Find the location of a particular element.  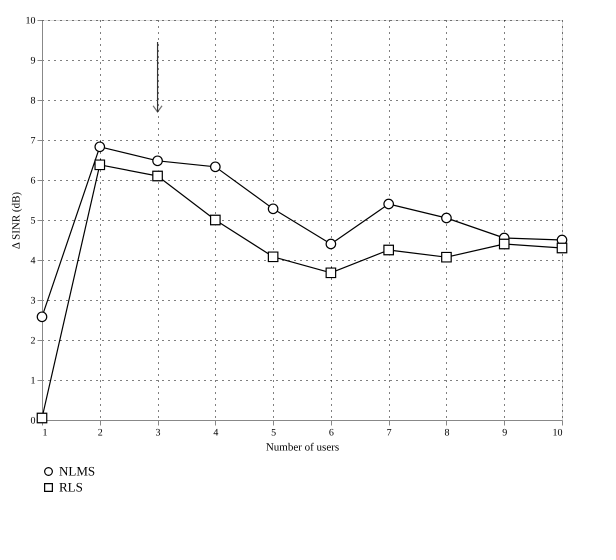

x-tick-label: 10 is located at coordinates (557, 433).